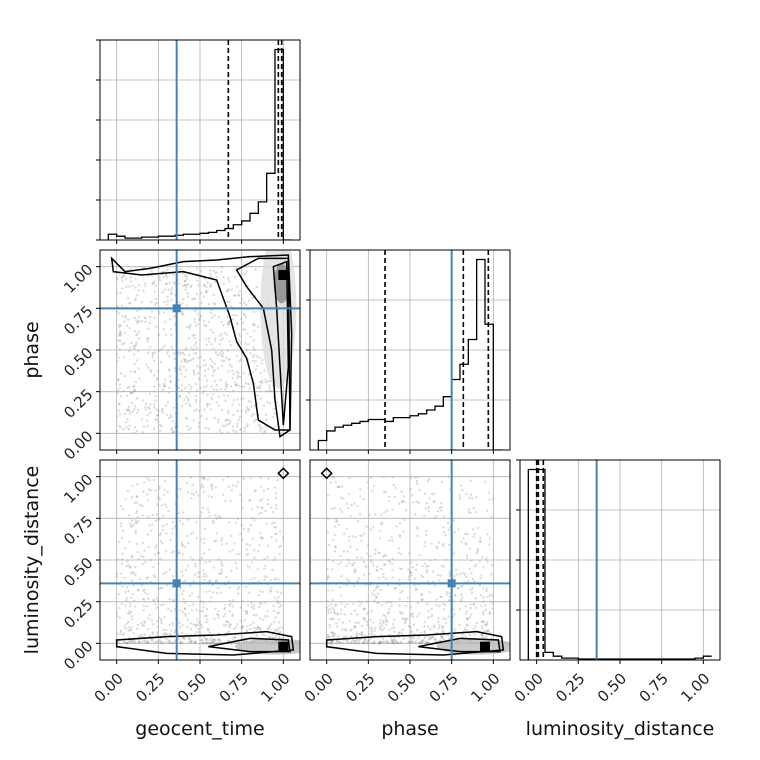 The height and width of the screenshot is (760, 760). I want to click on truth-marker, so click(451, 583).